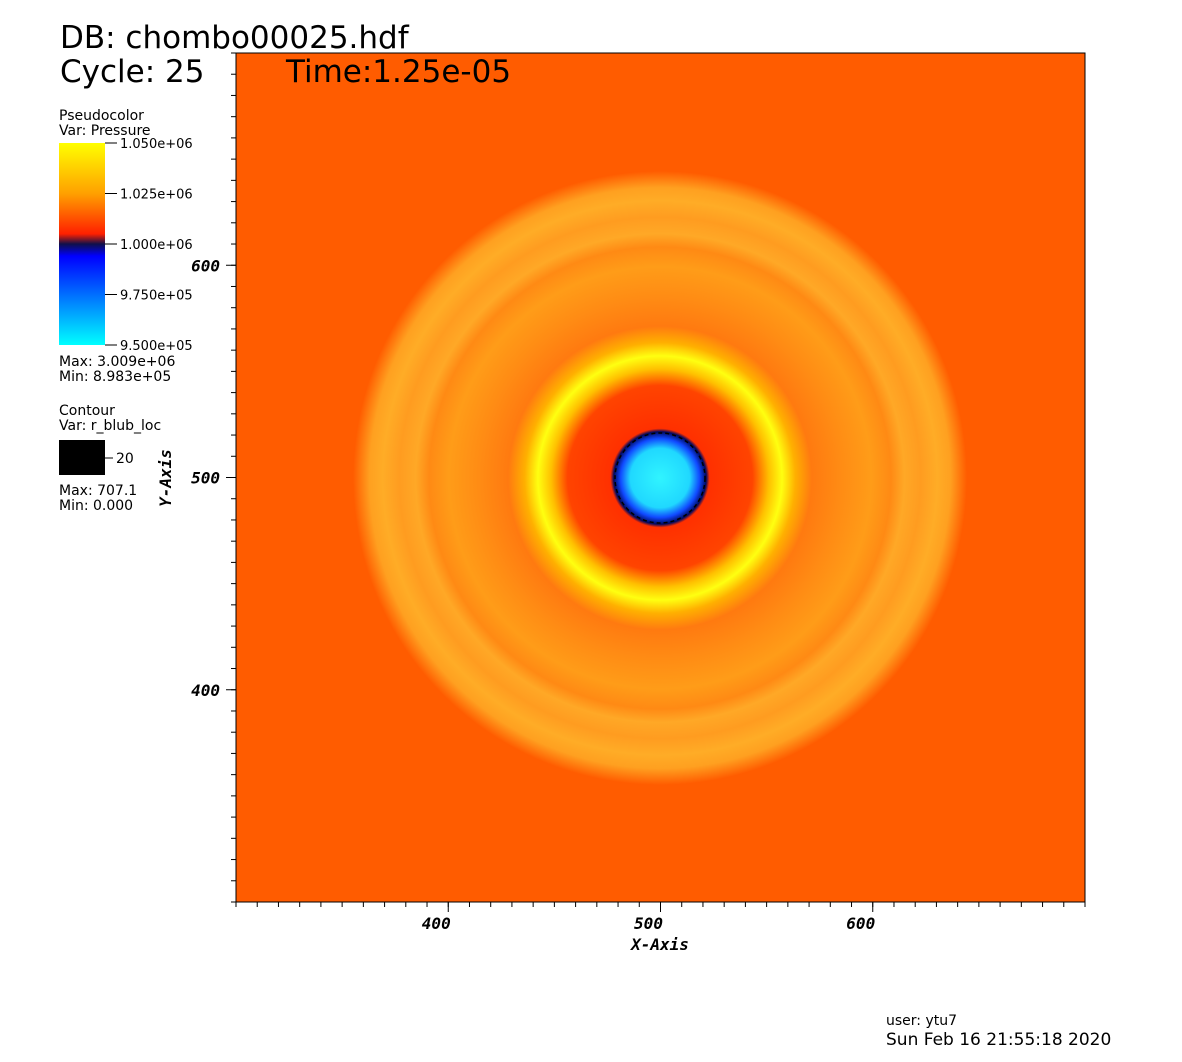 This screenshot has width=1182, height=1062. I want to click on colorbar-tick-label: 9.750e+05, so click(156, 296).